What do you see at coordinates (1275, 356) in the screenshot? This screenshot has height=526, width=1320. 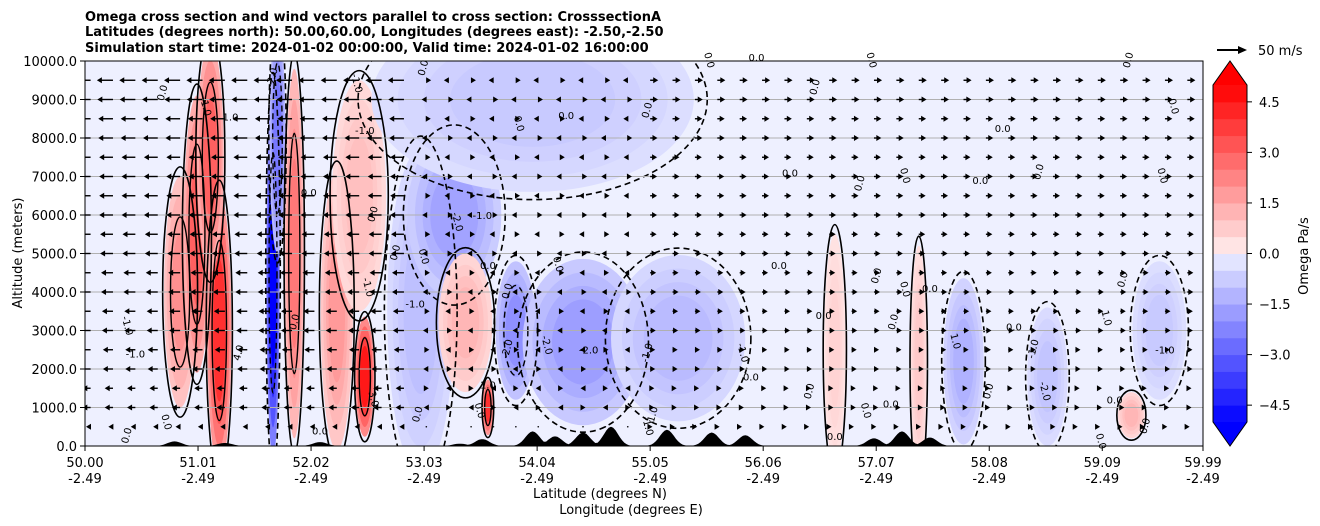 I see `colorbar-tick-label: −3.0` at bounding box center [1275, 356].